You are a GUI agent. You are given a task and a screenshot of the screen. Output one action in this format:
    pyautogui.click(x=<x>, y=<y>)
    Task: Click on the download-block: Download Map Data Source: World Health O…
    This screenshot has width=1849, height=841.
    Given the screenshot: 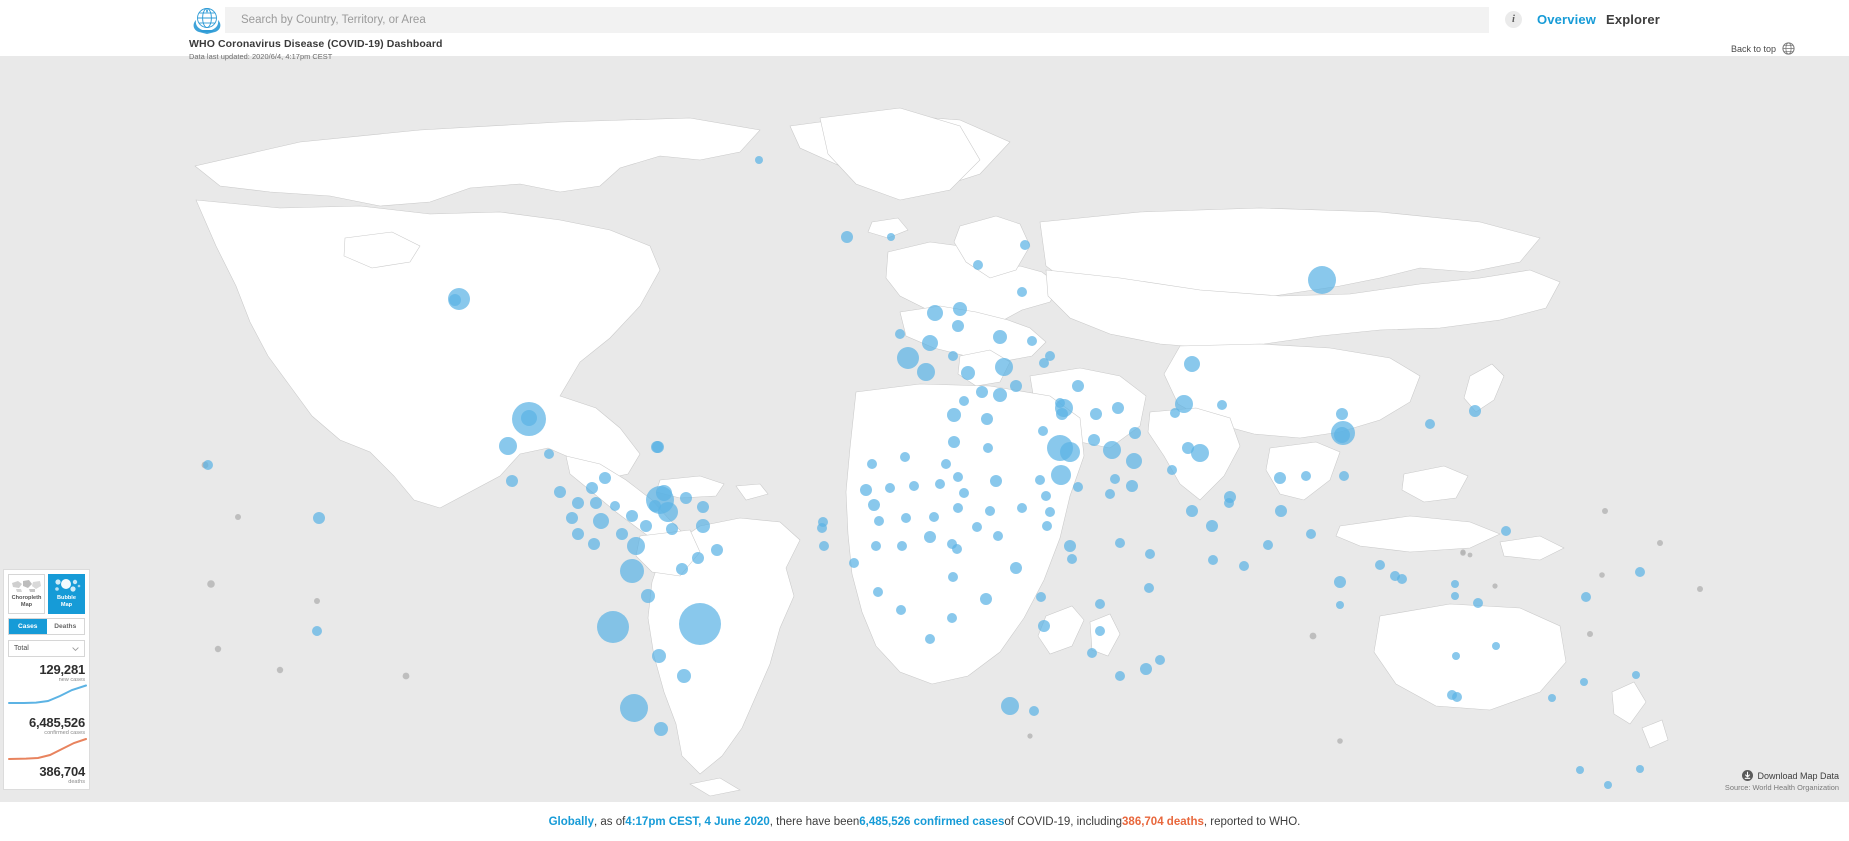 What is the action you would take?
    pyautogui.click(x=1782, y=781)
    